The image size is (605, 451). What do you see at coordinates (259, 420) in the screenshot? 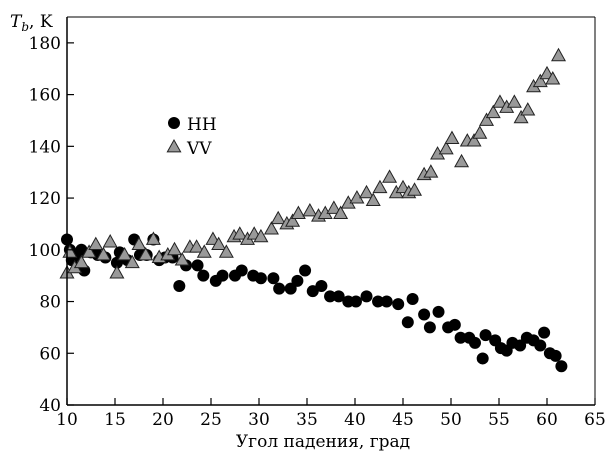
I see `x-tick-label: 30` at bounding box center [259, 420].